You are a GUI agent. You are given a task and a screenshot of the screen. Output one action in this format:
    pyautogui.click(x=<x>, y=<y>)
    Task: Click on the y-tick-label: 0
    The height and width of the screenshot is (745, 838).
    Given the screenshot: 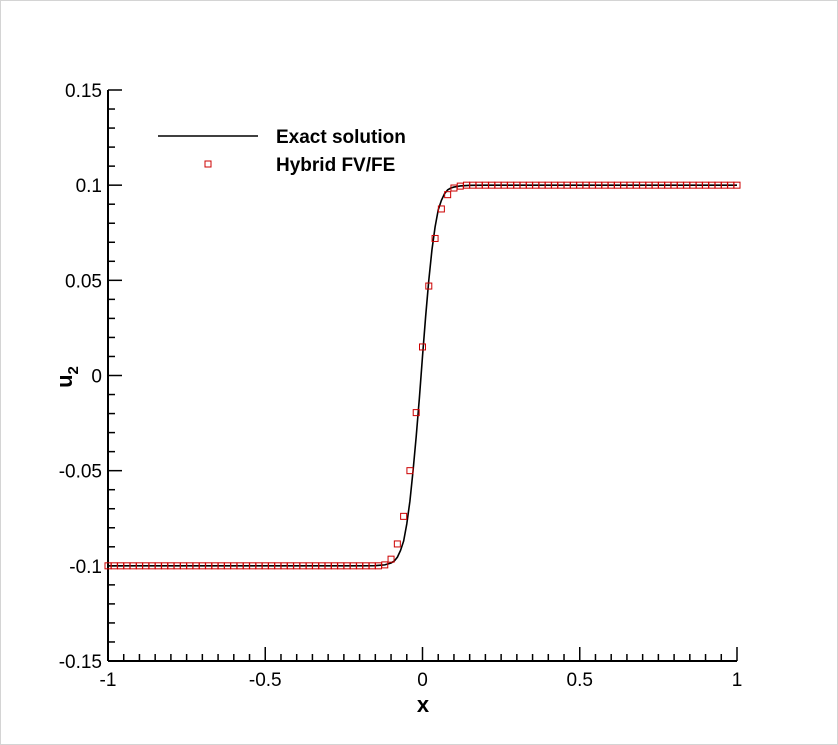 What is the action you would take?
    pyautogui.click(x=96, y=377)
    